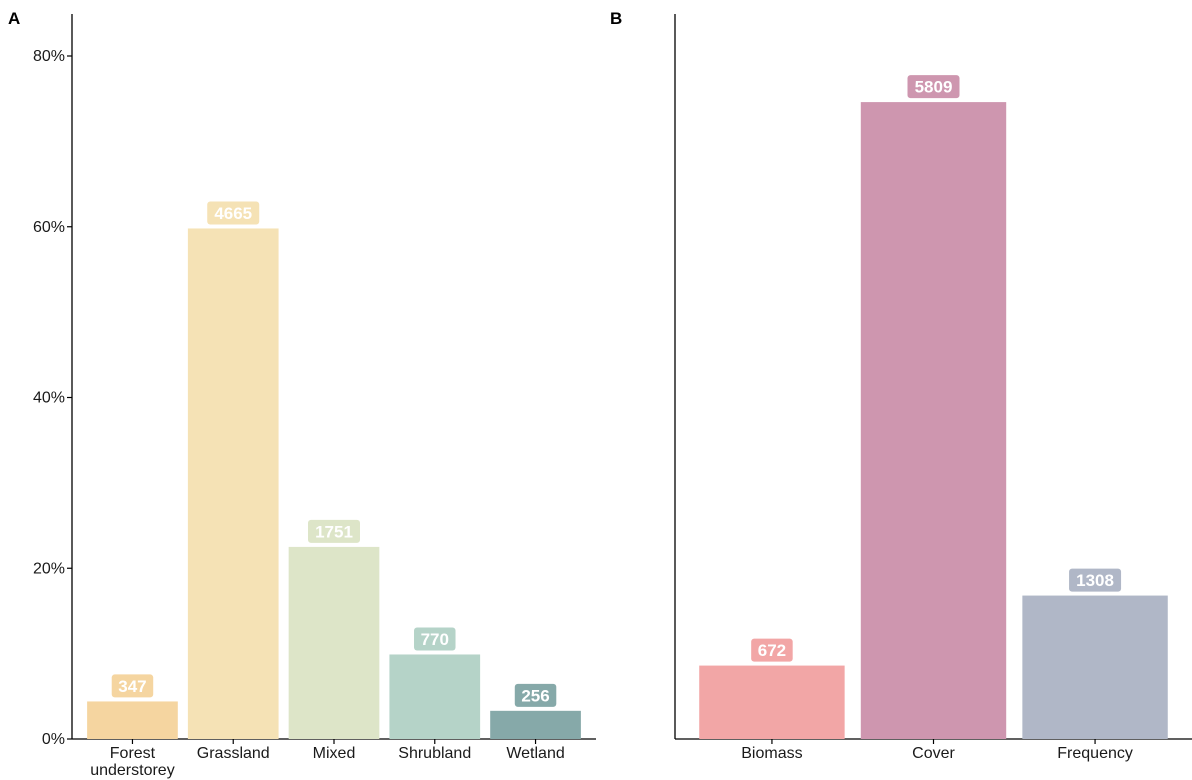  Describe the element at coordinates (133, 753) in the screenshot. I see `x-tick-label: Forest` at that location.